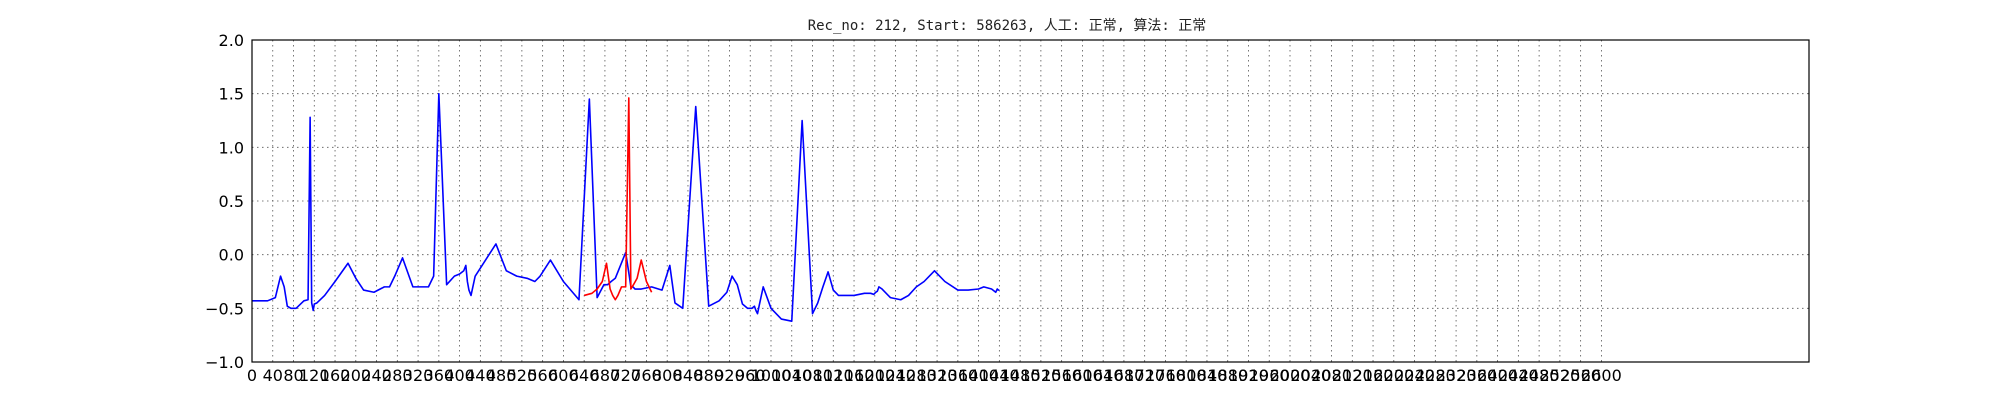 The width and height of the screenshot is (2000, 400). What do you see at coordinates (563, 375) in the screenshot?
I see `x-tick-label: 600` at bounding box center [563, 375].